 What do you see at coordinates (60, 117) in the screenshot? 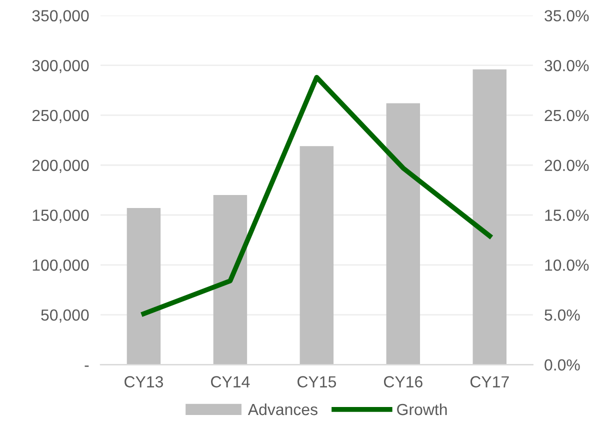
I see `y-tick-label: 250,000` at bounding box center [60, 117].